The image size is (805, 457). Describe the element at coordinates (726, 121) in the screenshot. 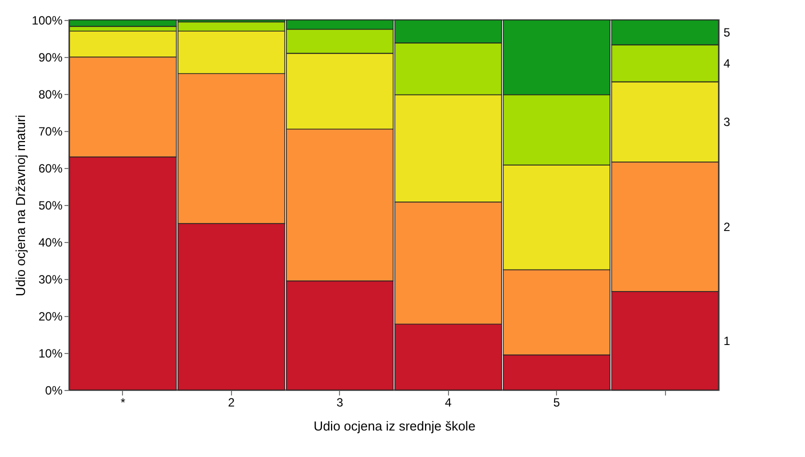

I see `series-label: 3` at that location.